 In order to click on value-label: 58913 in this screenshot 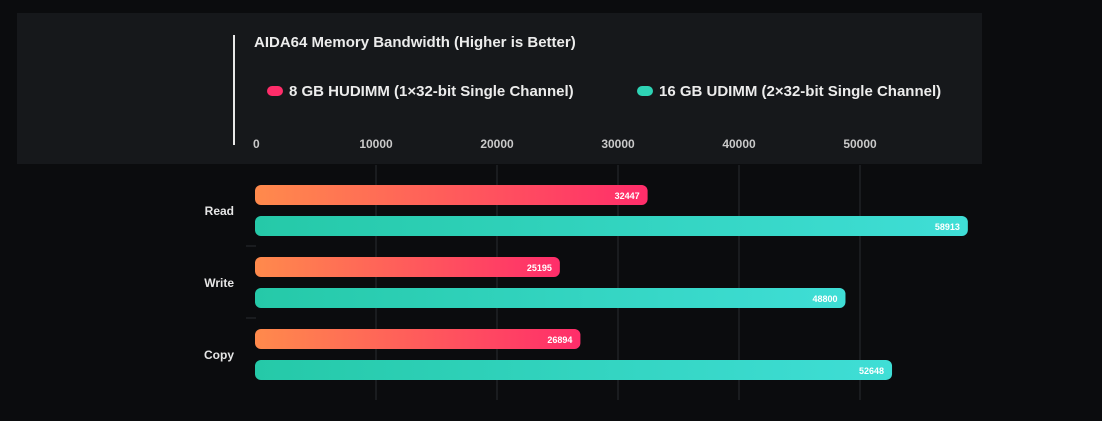, I will do `click(947, 227)`.